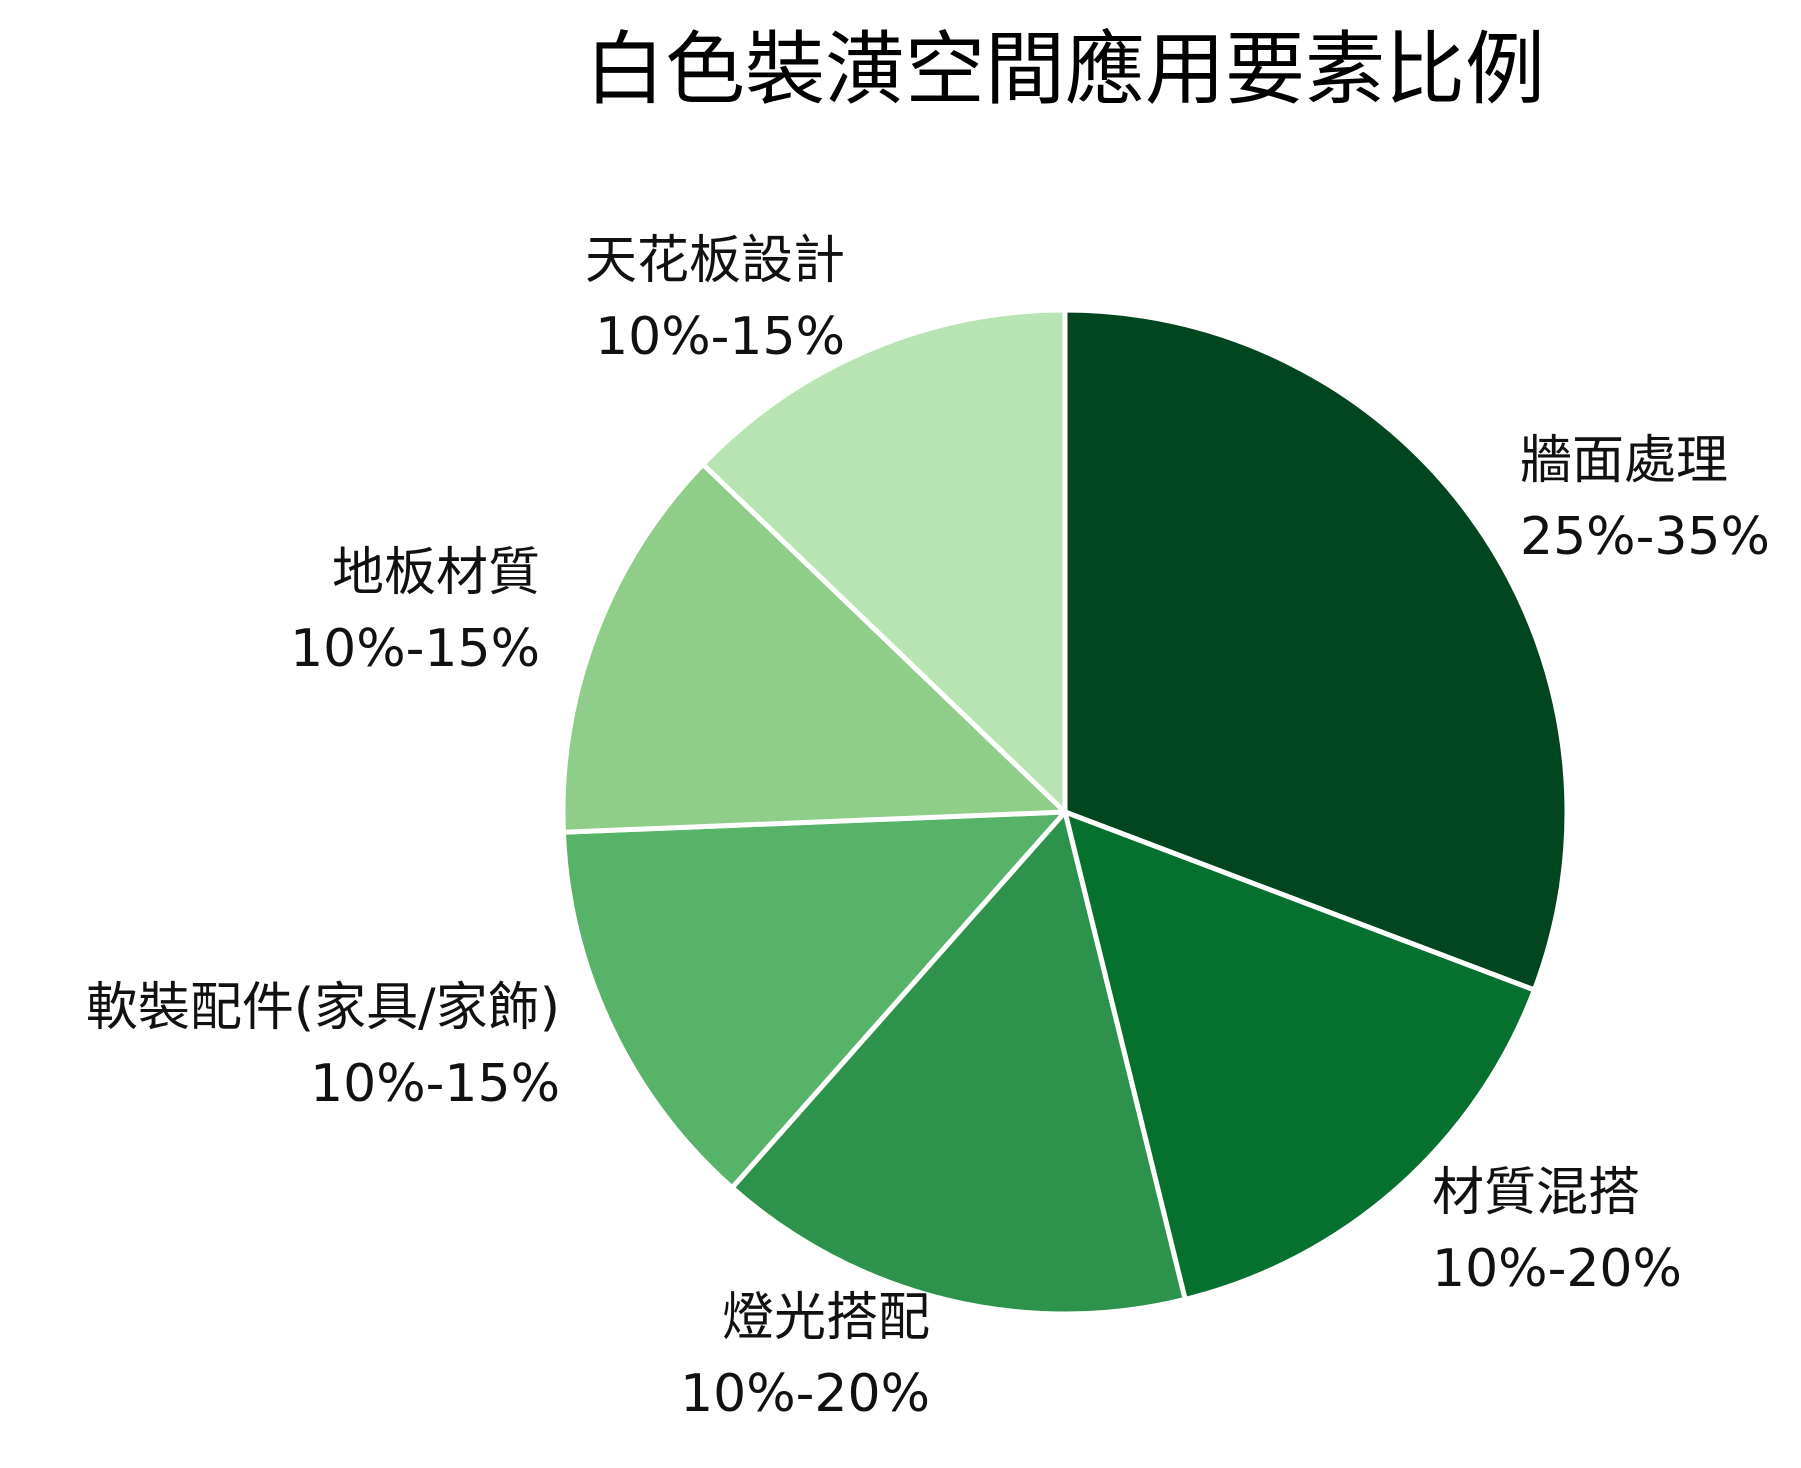 The image size is (1801, 1468). Describe the element at coordinates (826, 1318) in the screenshot. I see `slice-name-label: 燈光搭配` at that location.